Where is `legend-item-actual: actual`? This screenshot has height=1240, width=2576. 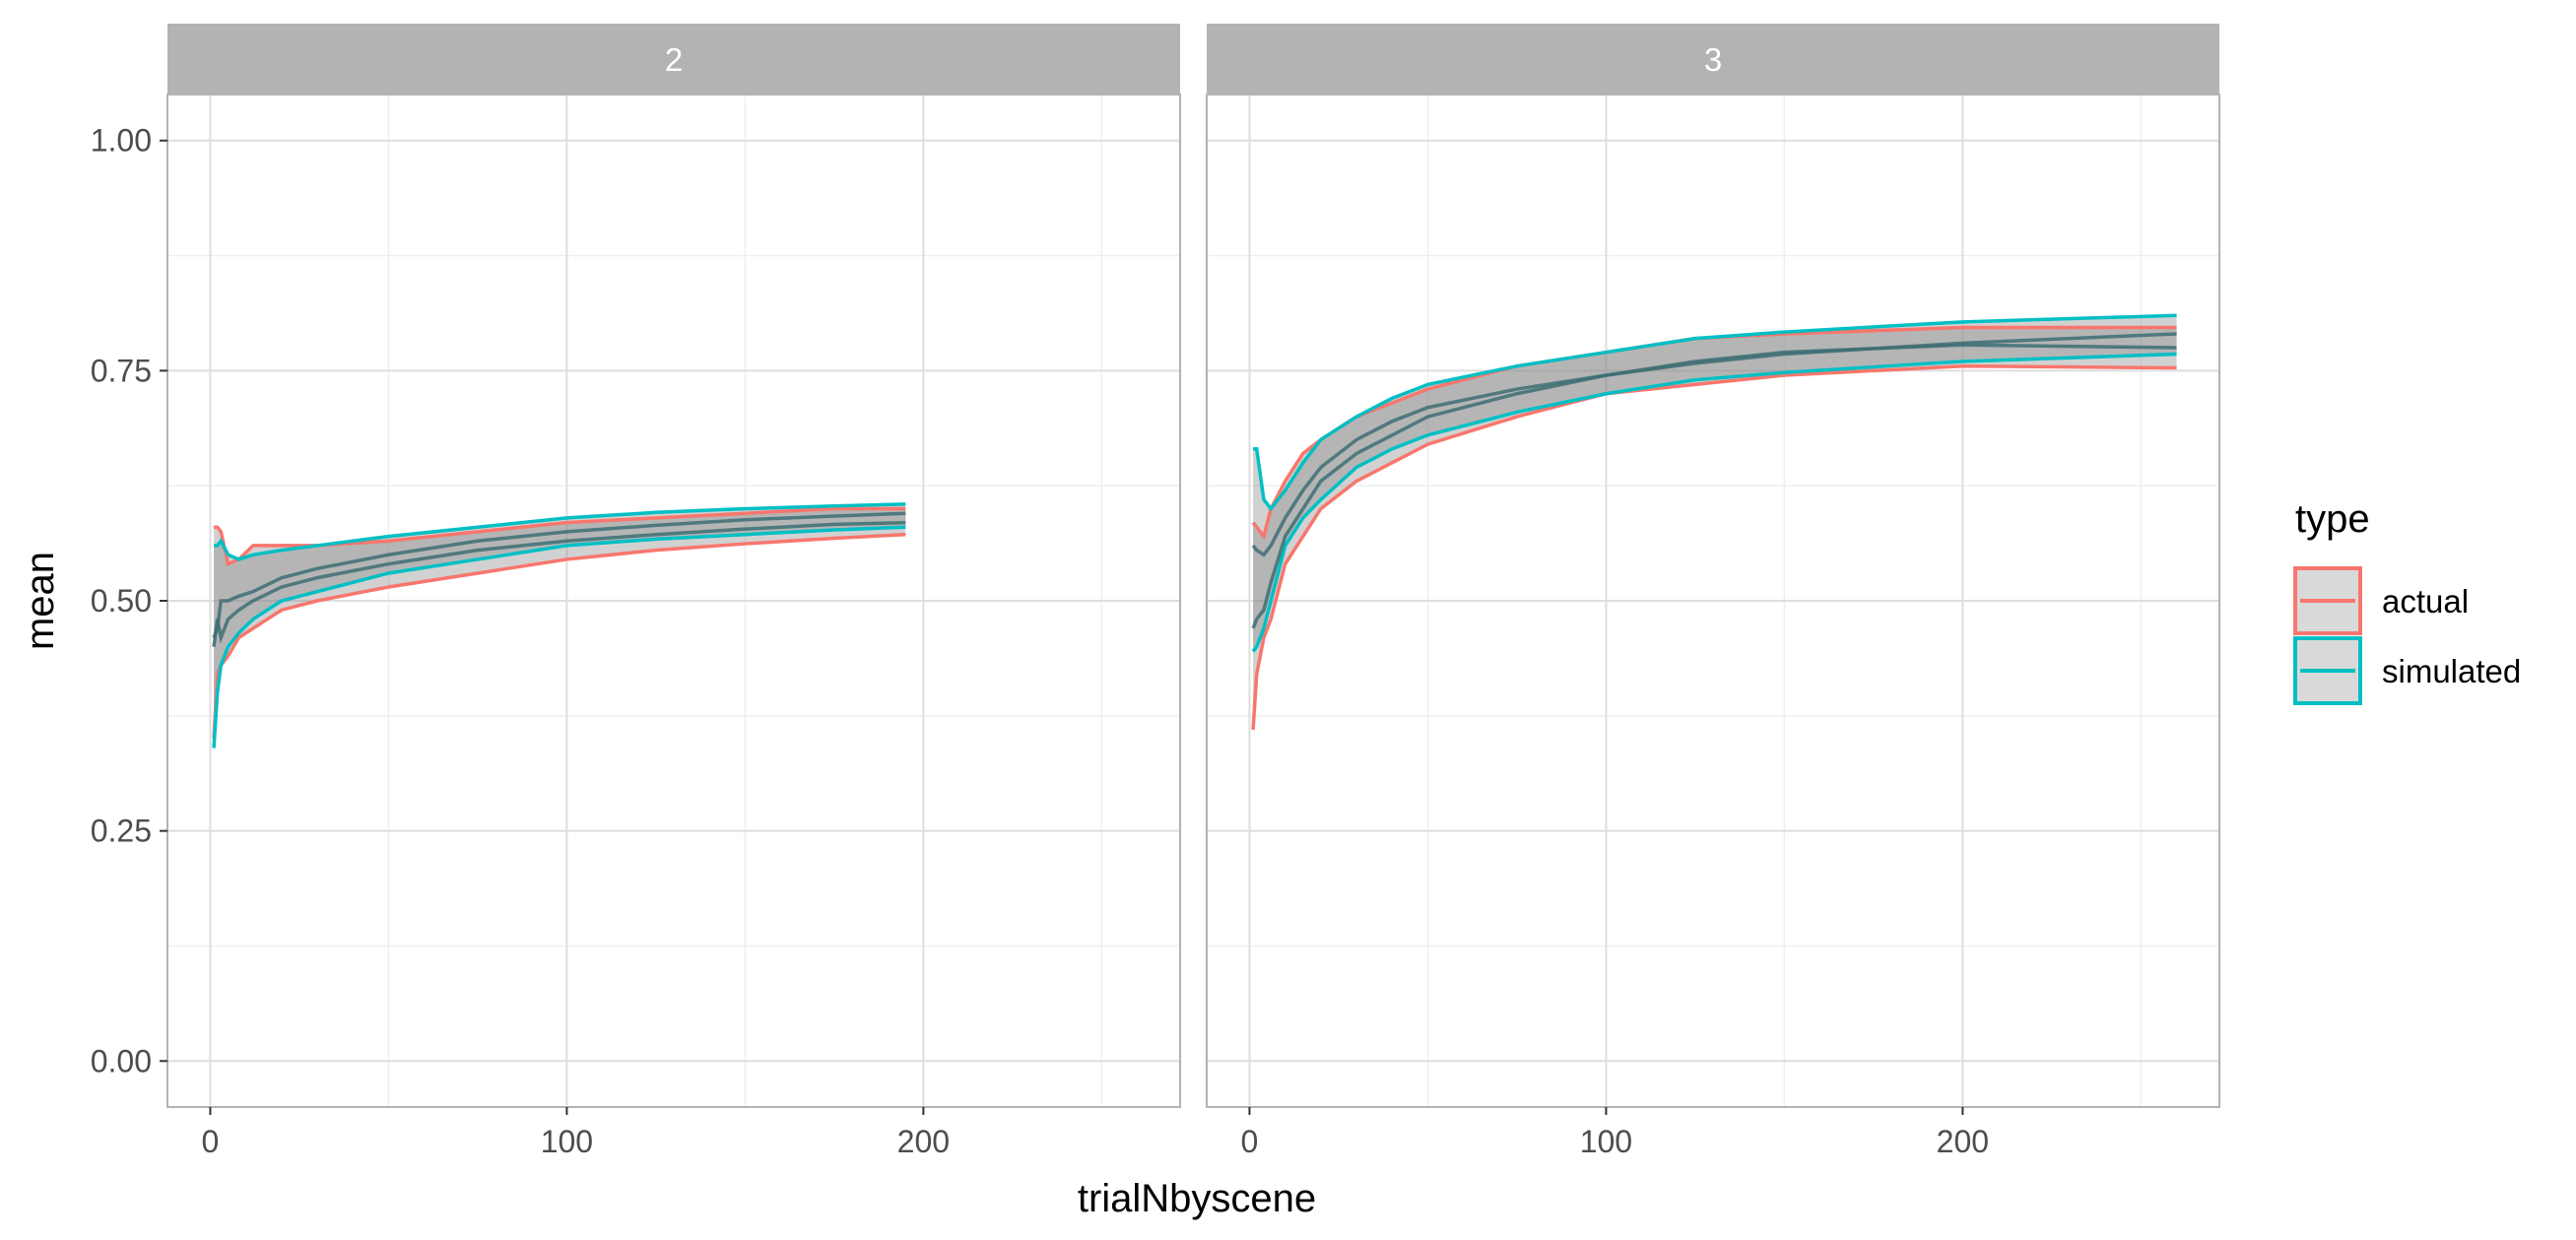
legend-item-actual: actual is located at coordinates (2381, 600).